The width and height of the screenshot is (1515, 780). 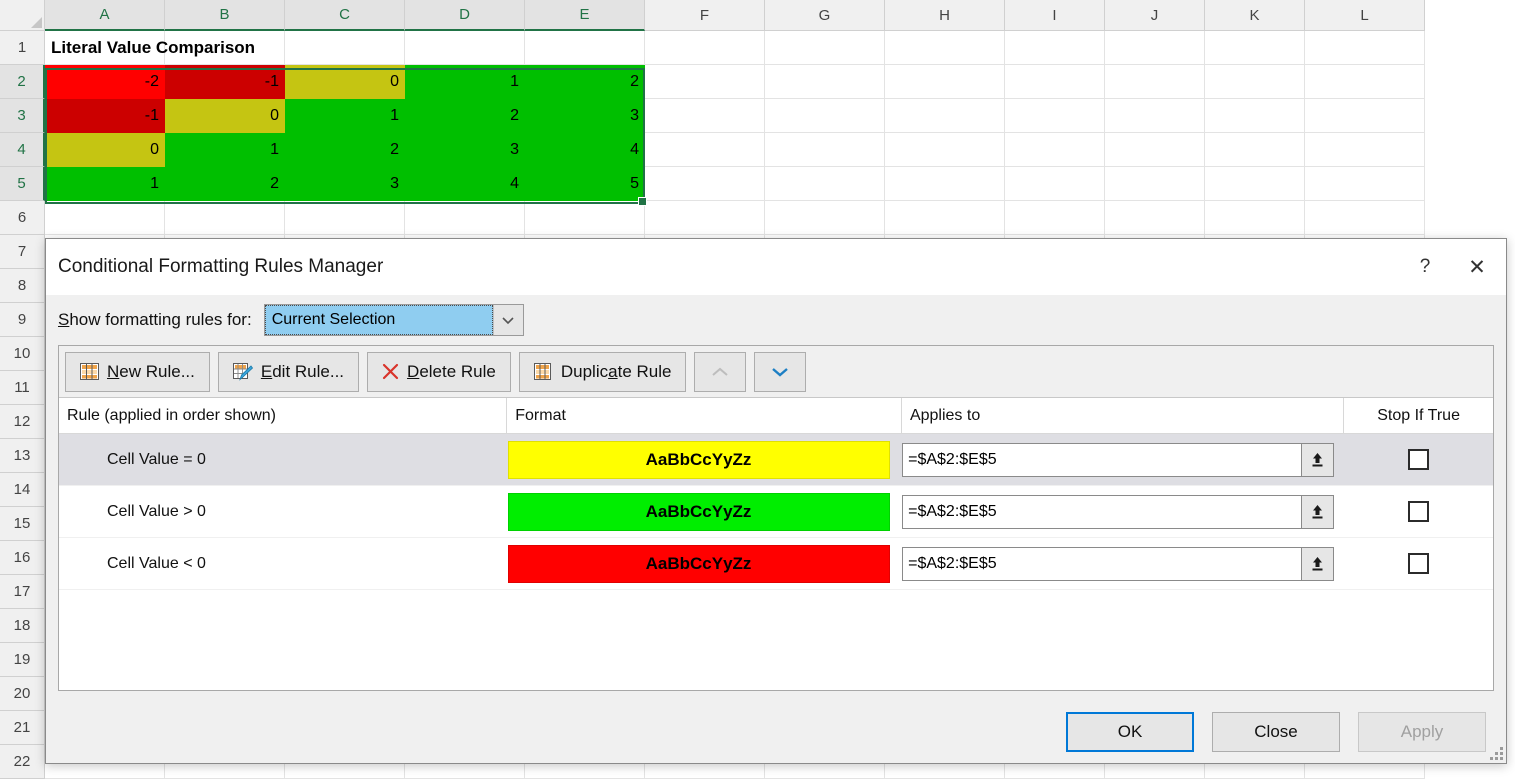 What do you see at coordinates (1365, 15) in the screenshot?
I see `column-header-L: L` at bounding box center [1365, 15].